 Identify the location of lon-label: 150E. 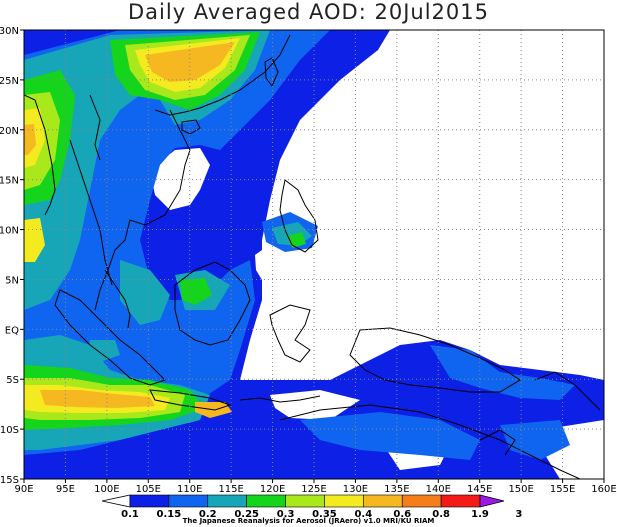
(520, 489).